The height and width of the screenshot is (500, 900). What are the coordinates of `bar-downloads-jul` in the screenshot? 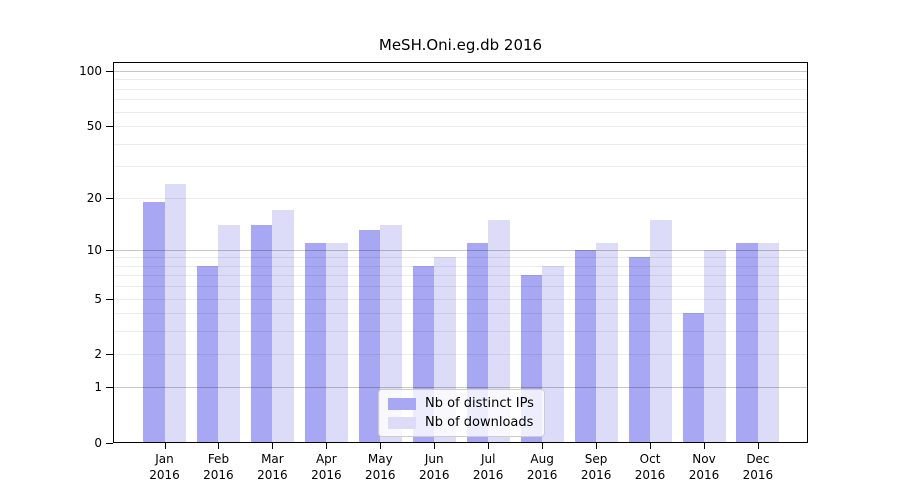 It's located at (499, 331).